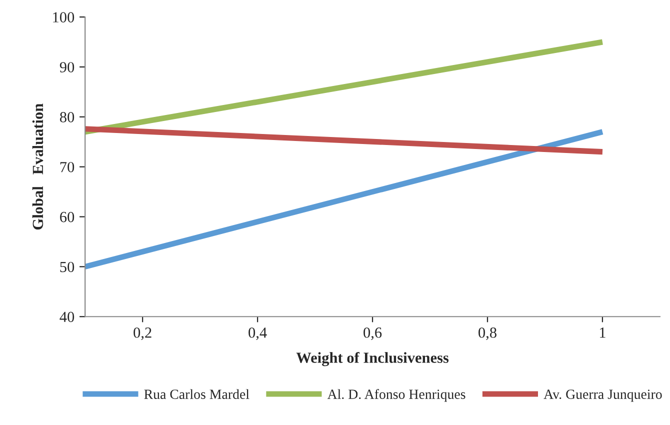 The height and width of the screenshot is (425, 670). What do you see at coordinates (67, 317) in the screenshot?
I see `y-tick-label: 40` at bounding box center [67, 317].